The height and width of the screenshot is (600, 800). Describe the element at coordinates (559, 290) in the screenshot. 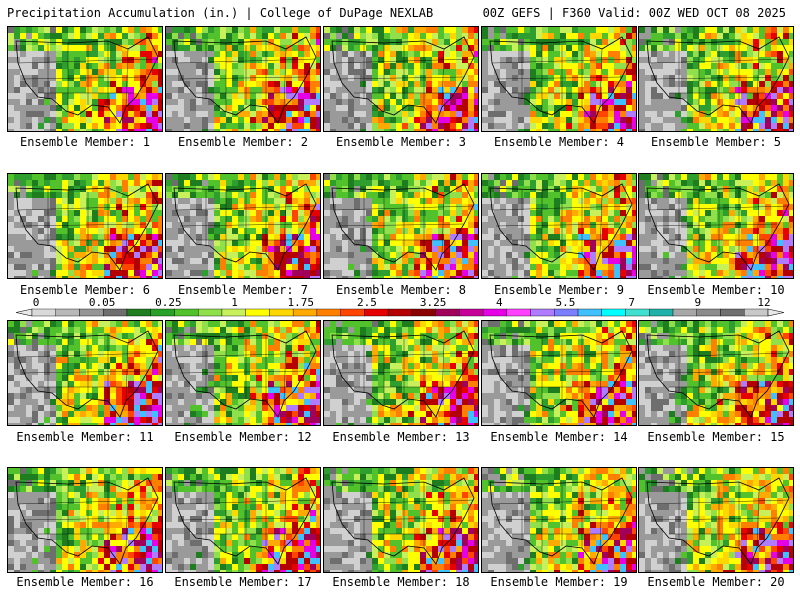

I see `member-caption: Ensemble Member: 9` at that location.